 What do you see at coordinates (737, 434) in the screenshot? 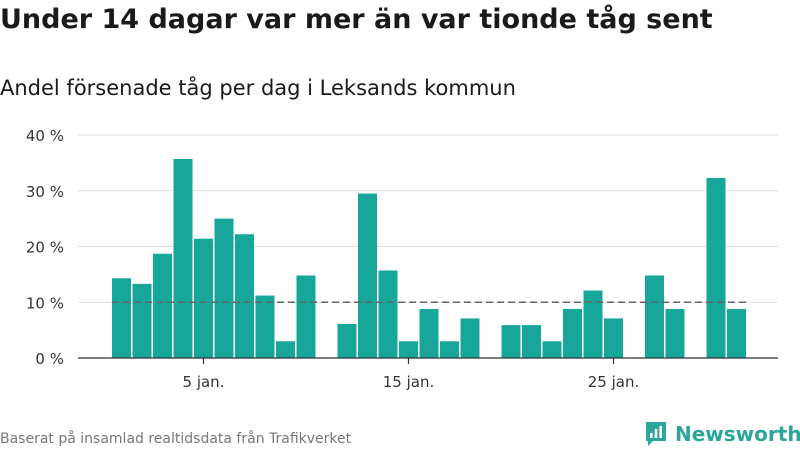
I see `brand-name: Newsworthy` at bounding box center [737, 434].